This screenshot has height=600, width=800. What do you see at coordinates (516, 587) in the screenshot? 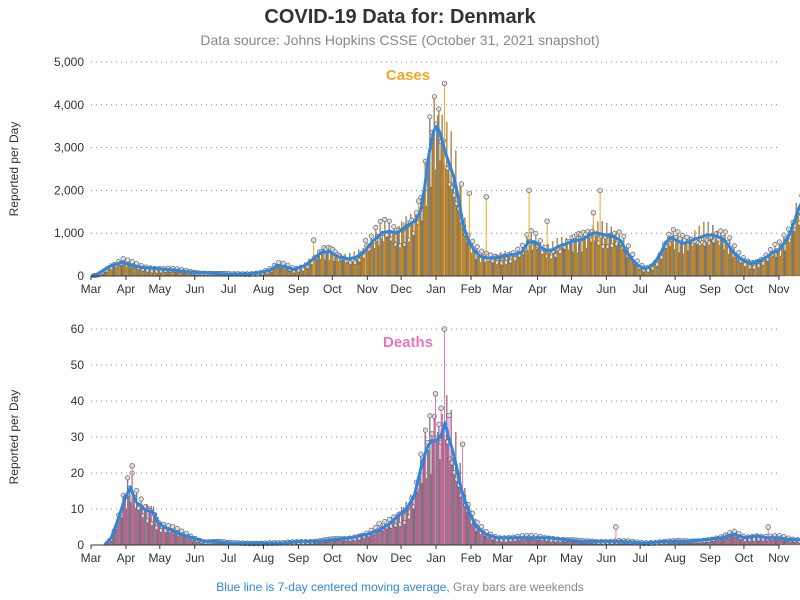
I see `footer-weekend-note: Gray bars are weekends` at bounding box center [516, 587].